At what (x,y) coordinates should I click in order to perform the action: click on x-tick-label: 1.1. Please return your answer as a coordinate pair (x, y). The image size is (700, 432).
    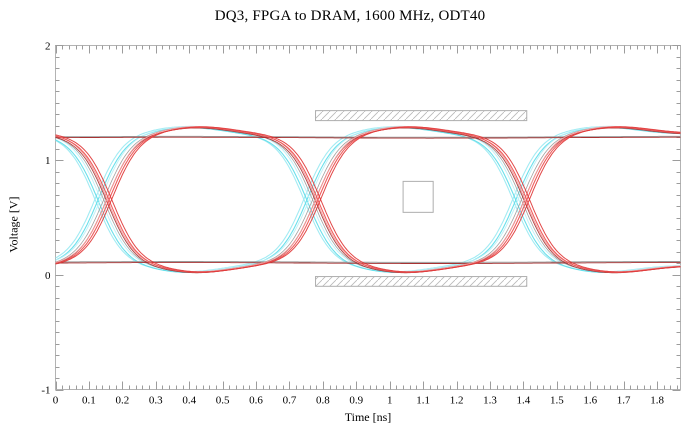
    Looking at the image, I should click on (423, 401).